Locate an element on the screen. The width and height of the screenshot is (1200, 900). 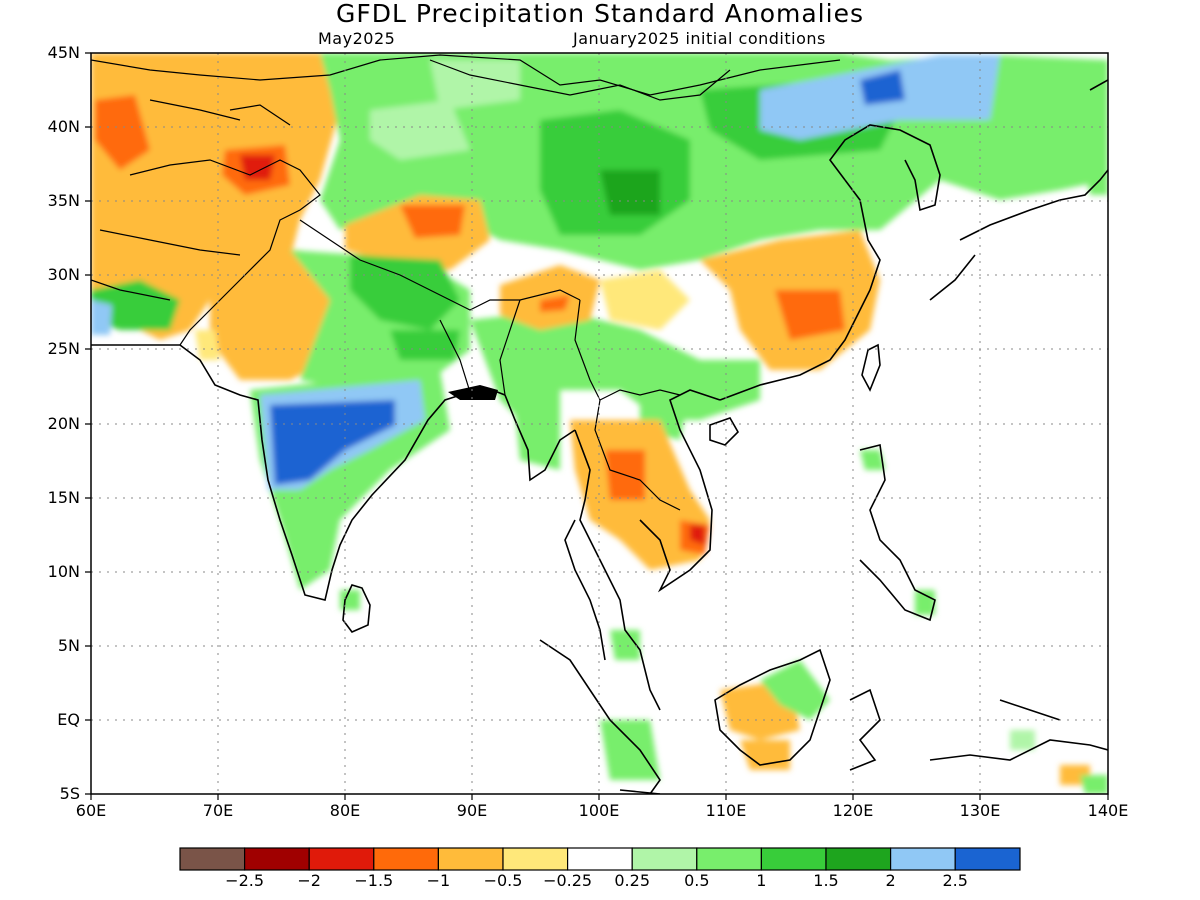
lon-tick-label: 100E is located at coordinates (599, 810).